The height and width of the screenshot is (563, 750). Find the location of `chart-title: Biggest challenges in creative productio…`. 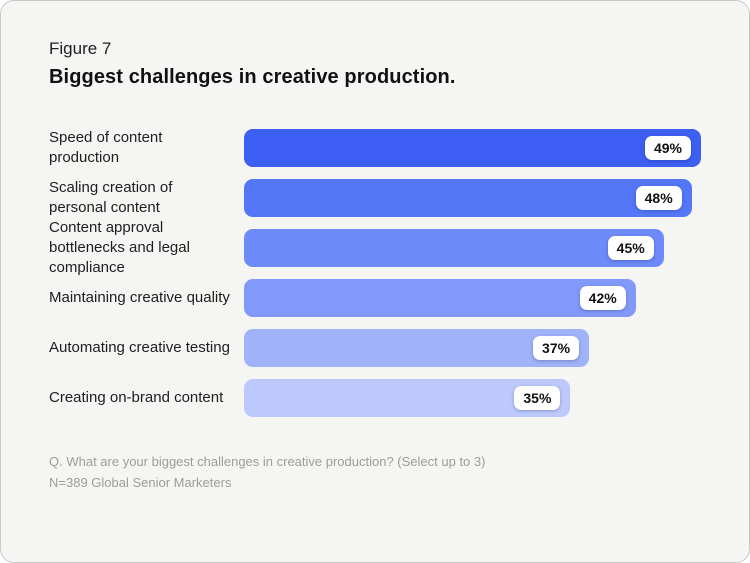

chart-title: Biggest challenges in creative productio… is located at coordinates (252, 77).